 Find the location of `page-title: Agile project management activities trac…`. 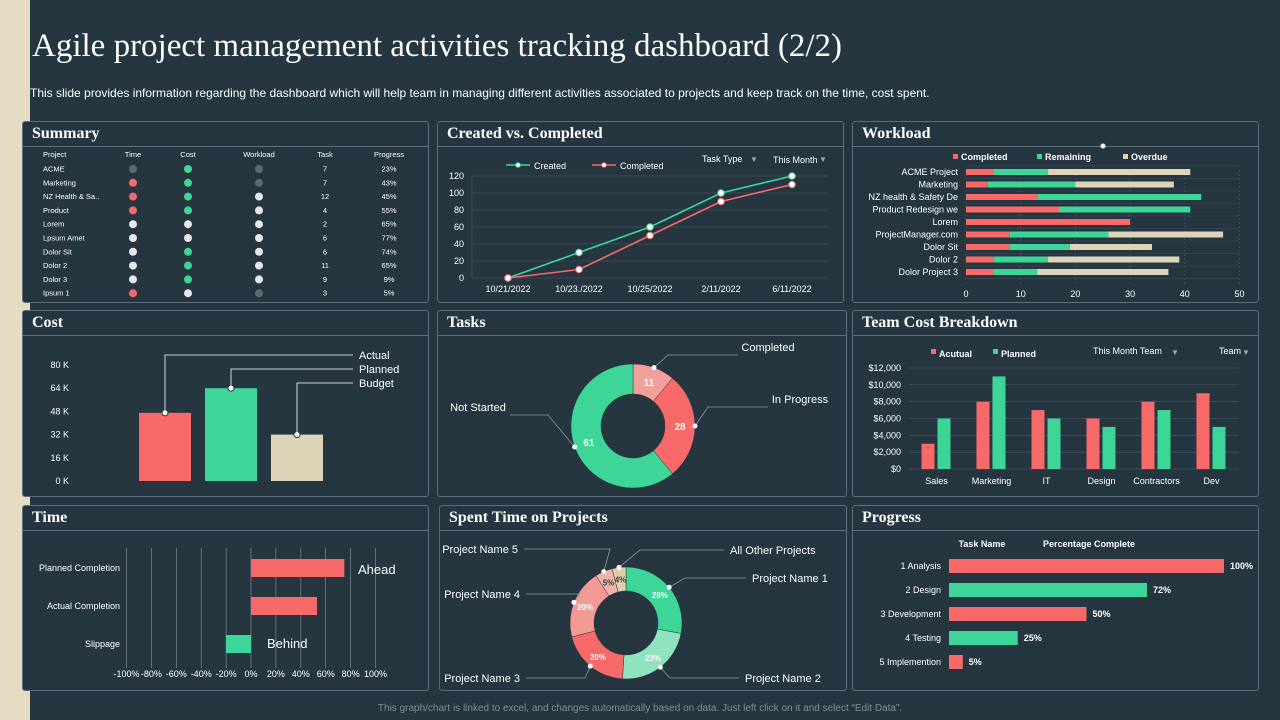

page-title: Agile project management activities trac… is located at coordinates (437, 46).